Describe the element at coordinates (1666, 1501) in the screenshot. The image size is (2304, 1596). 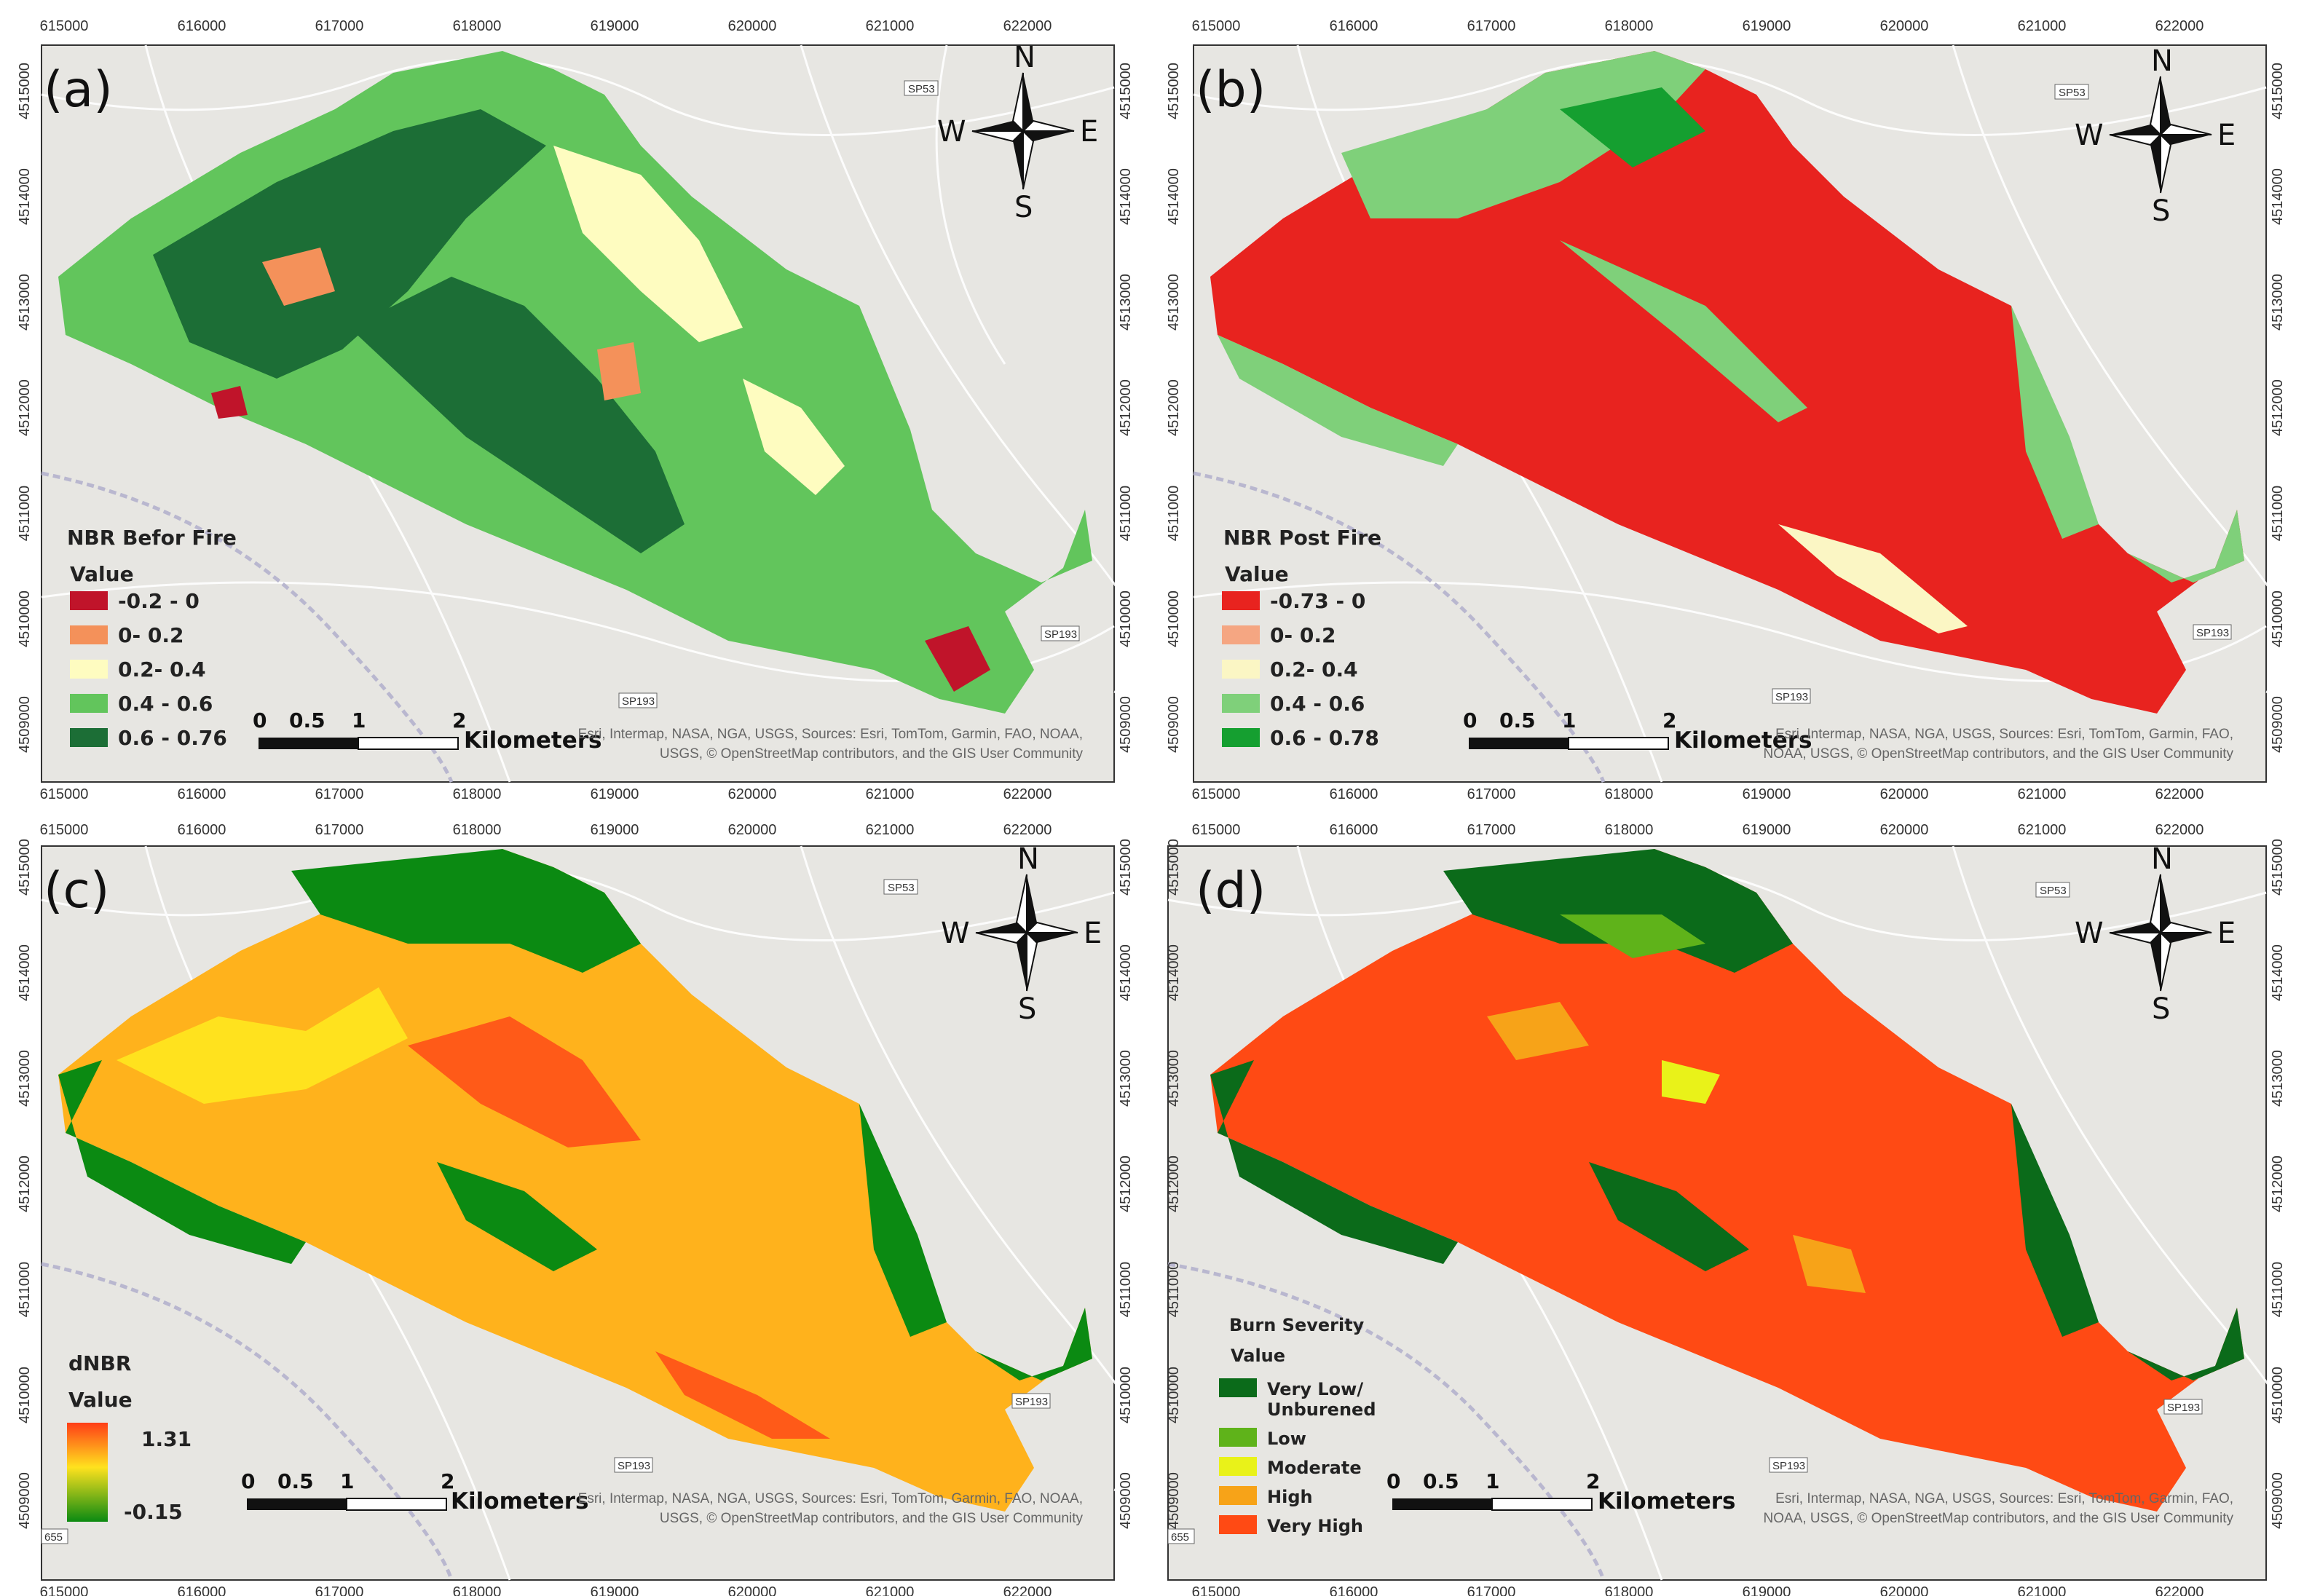
I see `svg-text: Kilometers` at that location.